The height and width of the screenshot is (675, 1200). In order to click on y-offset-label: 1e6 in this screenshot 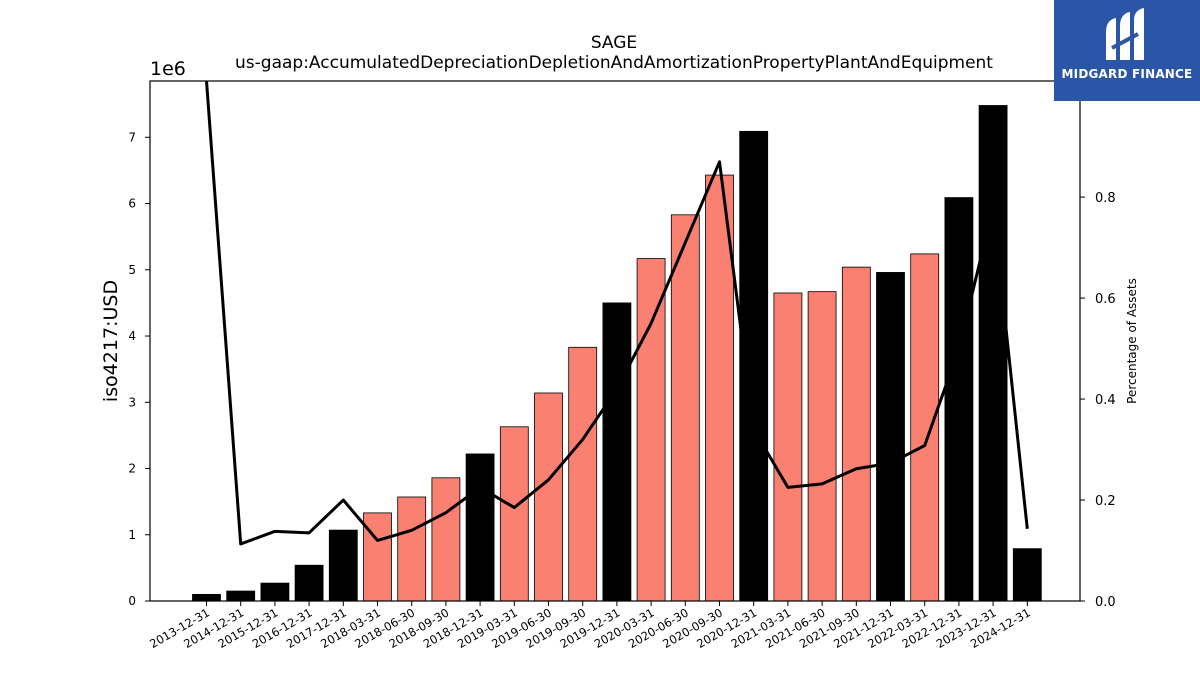, I will do `click(168, 69)`.